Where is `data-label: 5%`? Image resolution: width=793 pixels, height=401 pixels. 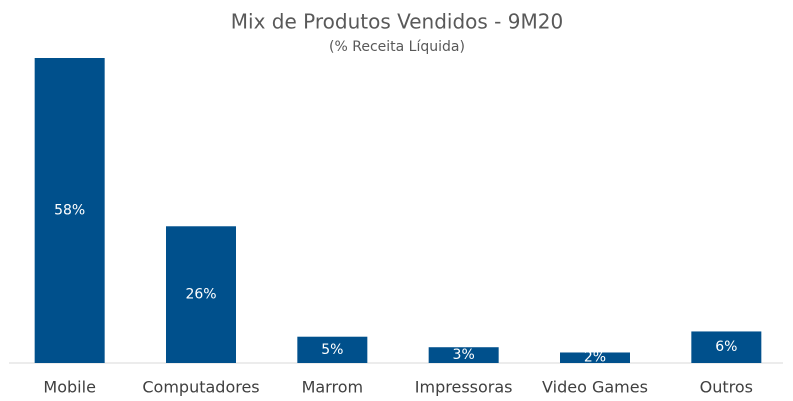 data-label: 5% is located at coordinates (332, 350).